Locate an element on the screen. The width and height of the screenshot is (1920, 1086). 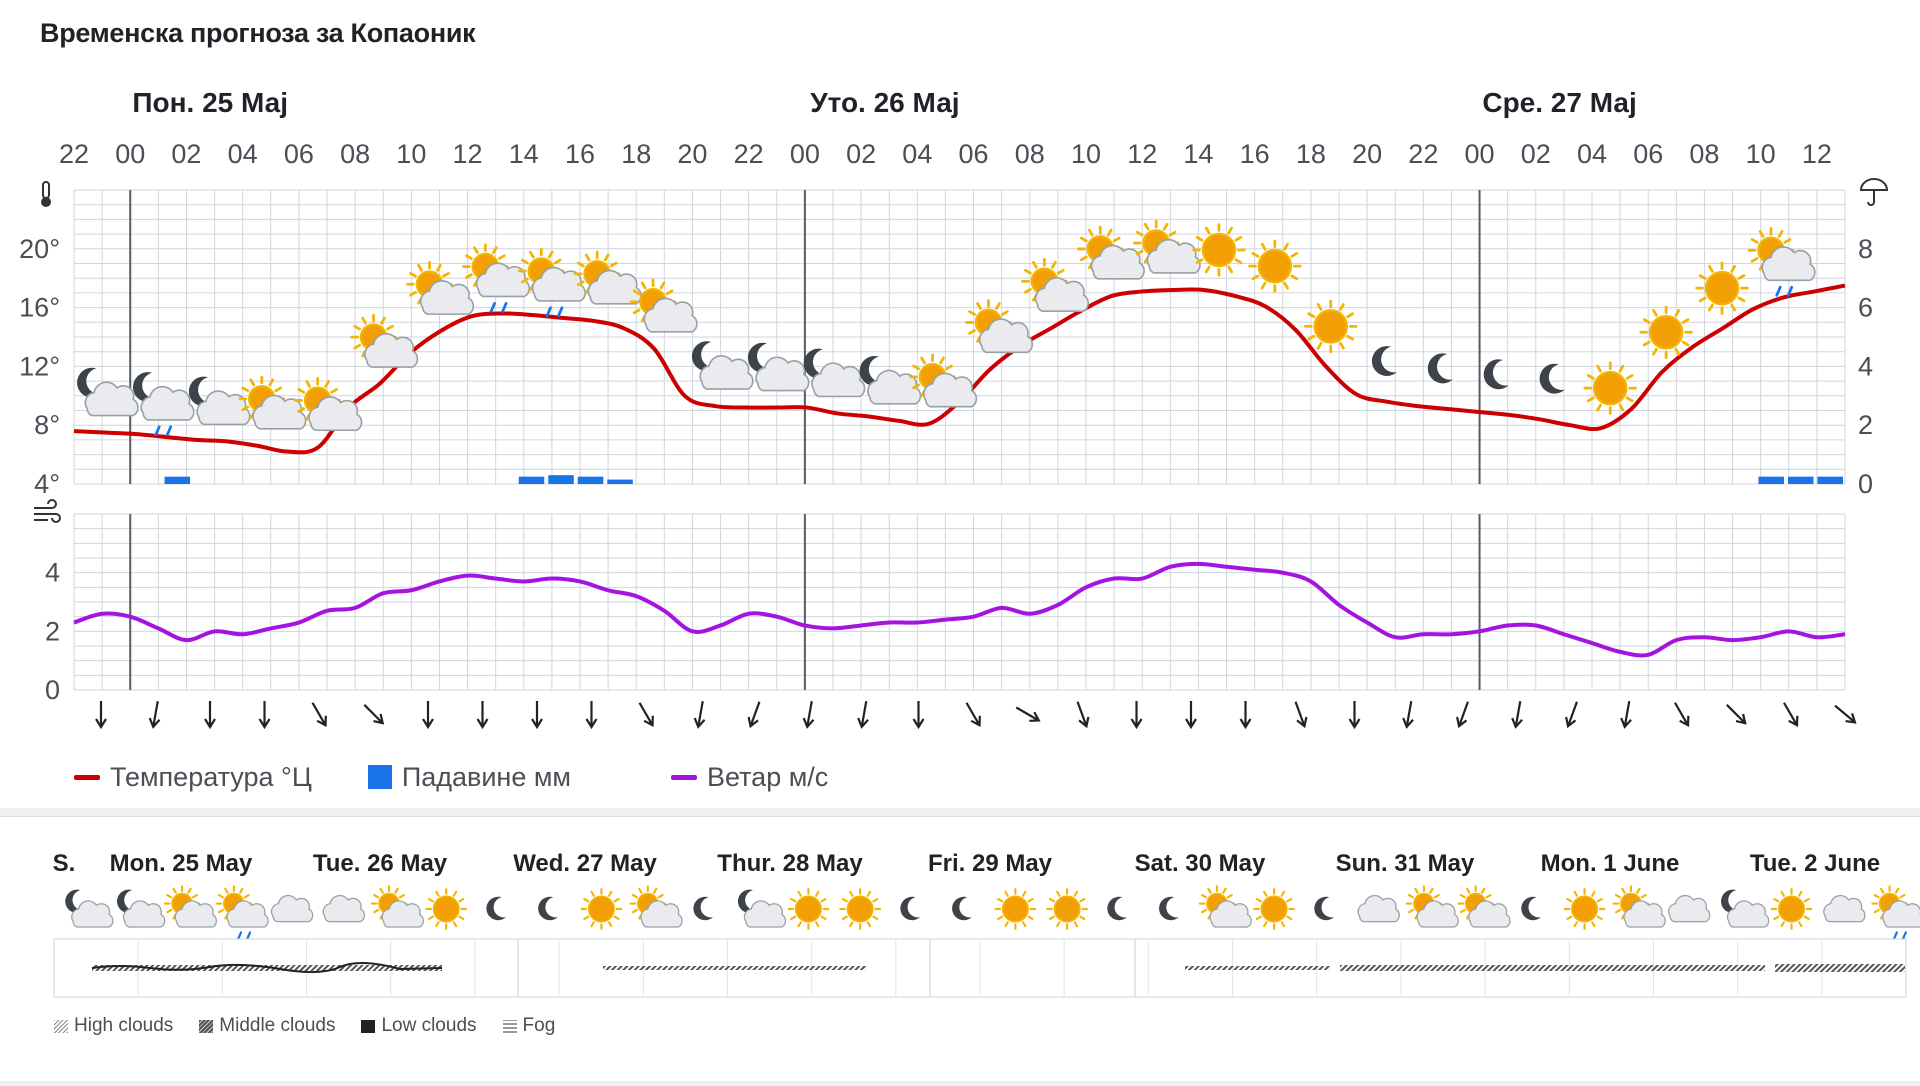
temp-tick-label: 20° is located at coordinates (39, 249).